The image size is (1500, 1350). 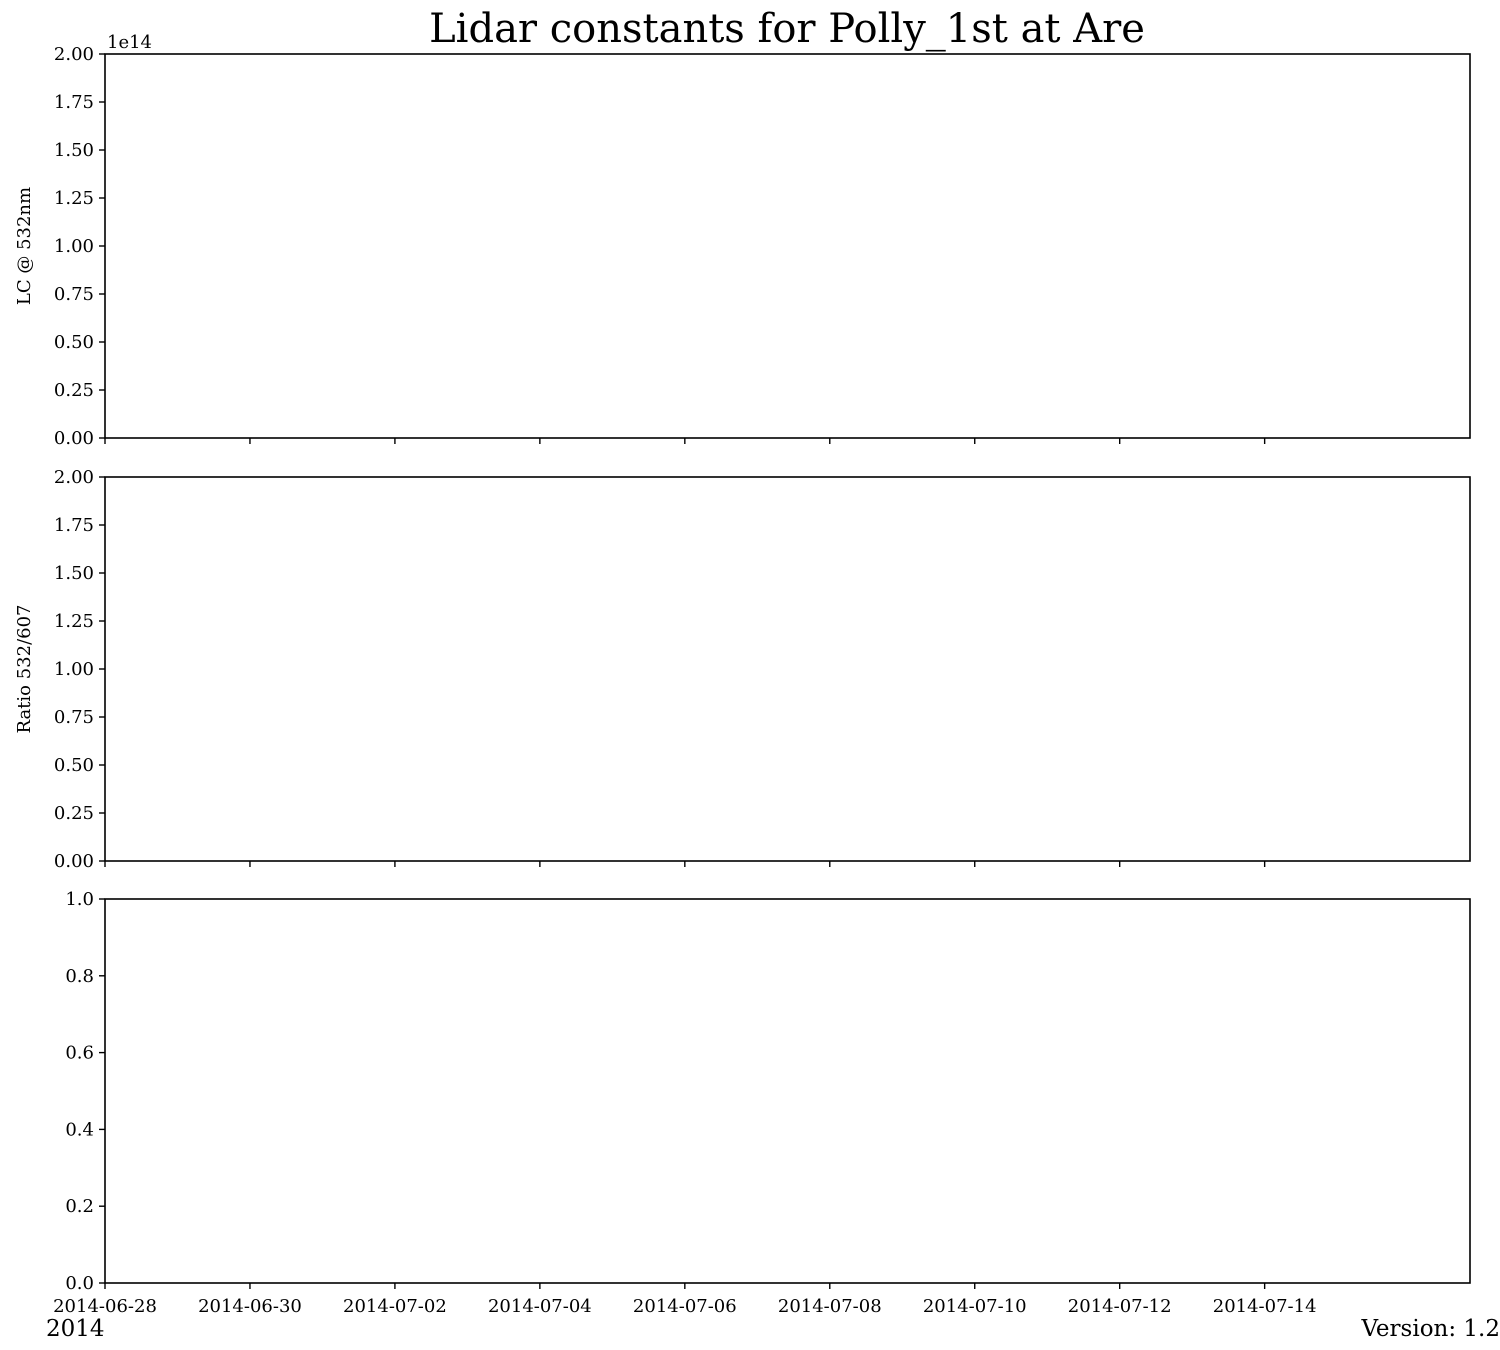 What do you see at coordinates (830, 1306) in the screenshot?
I see `x-tick-label: 2014-07-08` at bounding box center [830, 1306].